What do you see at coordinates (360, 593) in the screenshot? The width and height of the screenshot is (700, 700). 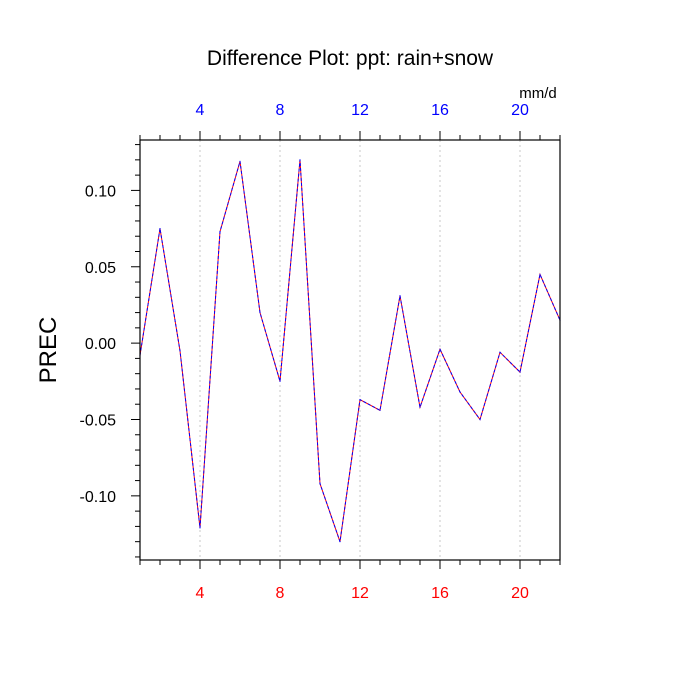 I see `x-tick-label-bottom: 12` at bounding box center [360, 593].